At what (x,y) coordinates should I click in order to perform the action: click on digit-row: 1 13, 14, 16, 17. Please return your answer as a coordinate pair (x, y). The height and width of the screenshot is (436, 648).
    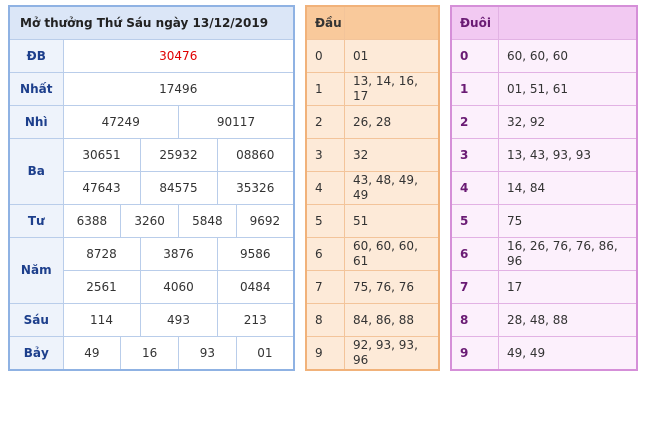
    Looking at the image, I should click on (372, 89).